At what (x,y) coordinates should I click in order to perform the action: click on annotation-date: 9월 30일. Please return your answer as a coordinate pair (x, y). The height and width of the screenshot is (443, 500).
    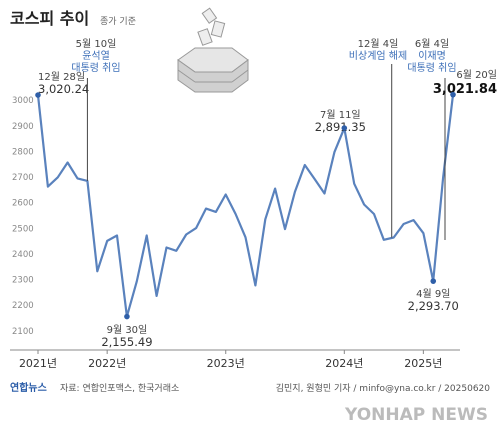
    Looking at the image, I should click on (127, 330).